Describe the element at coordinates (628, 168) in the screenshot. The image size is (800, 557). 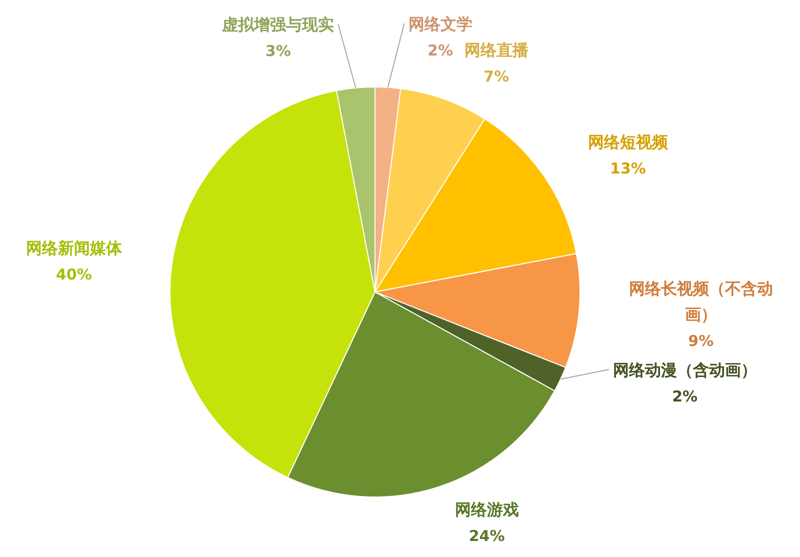
I see `data-label: 13%` at that location.